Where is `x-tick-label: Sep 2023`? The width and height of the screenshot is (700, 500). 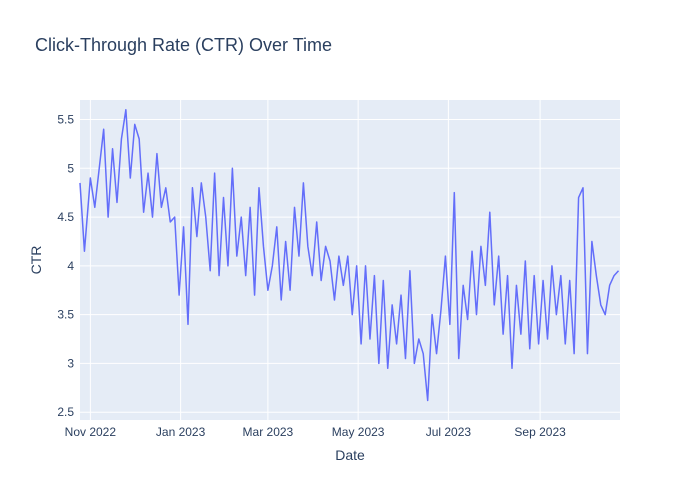
x-tick-label: Sep 2023 is located at coordinates (540, 432).